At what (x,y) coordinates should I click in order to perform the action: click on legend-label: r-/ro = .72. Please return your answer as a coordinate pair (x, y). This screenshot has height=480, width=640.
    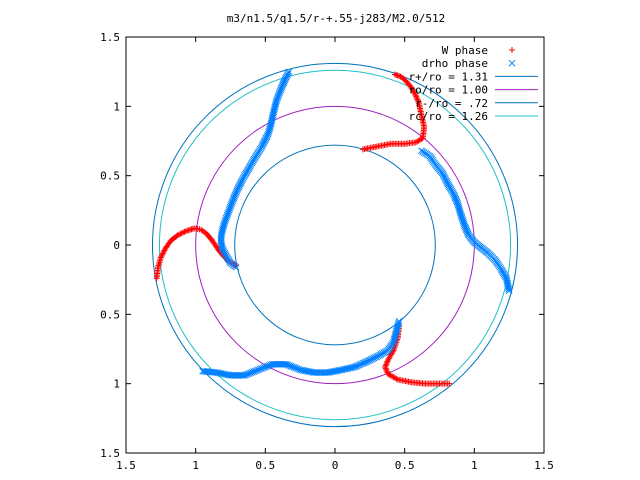
    Looking at the image, I should click on (451, 103).